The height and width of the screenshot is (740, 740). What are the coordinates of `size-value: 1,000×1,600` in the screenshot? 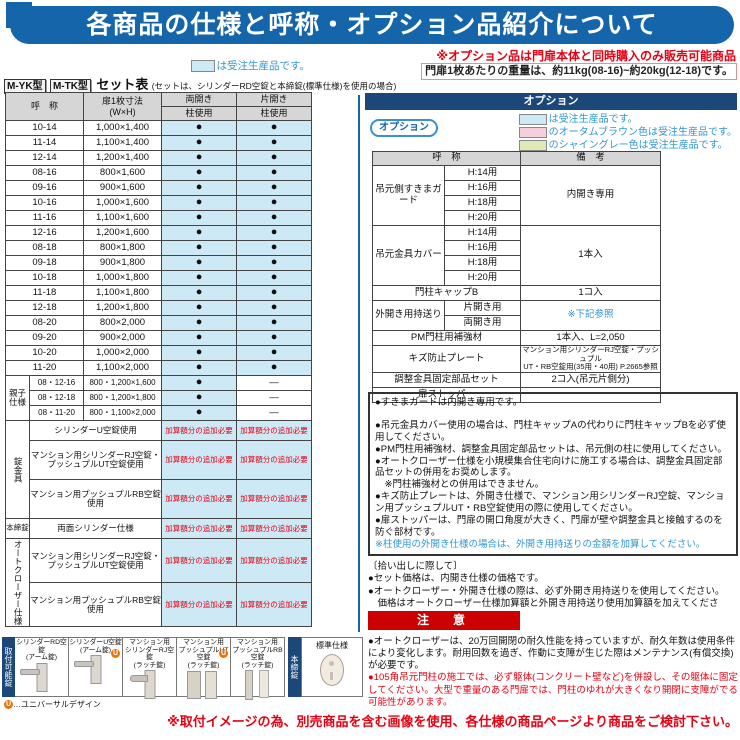 It's located at (123, 203).